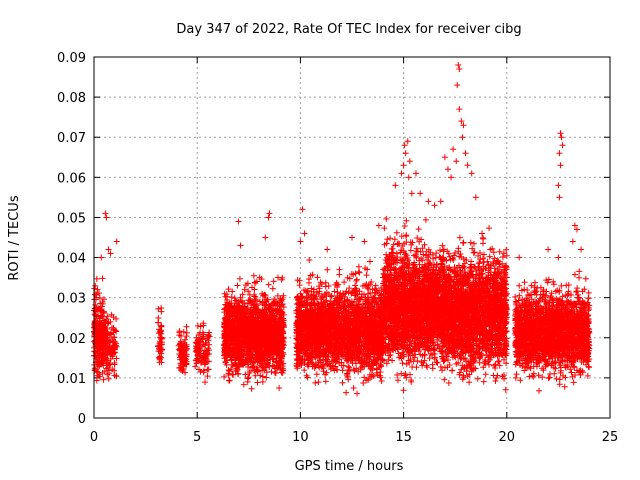  What do you see at coordinates (94, 437) in the screenshot?
I see `x-tick-label: 0` at bounding box center [94, 437].